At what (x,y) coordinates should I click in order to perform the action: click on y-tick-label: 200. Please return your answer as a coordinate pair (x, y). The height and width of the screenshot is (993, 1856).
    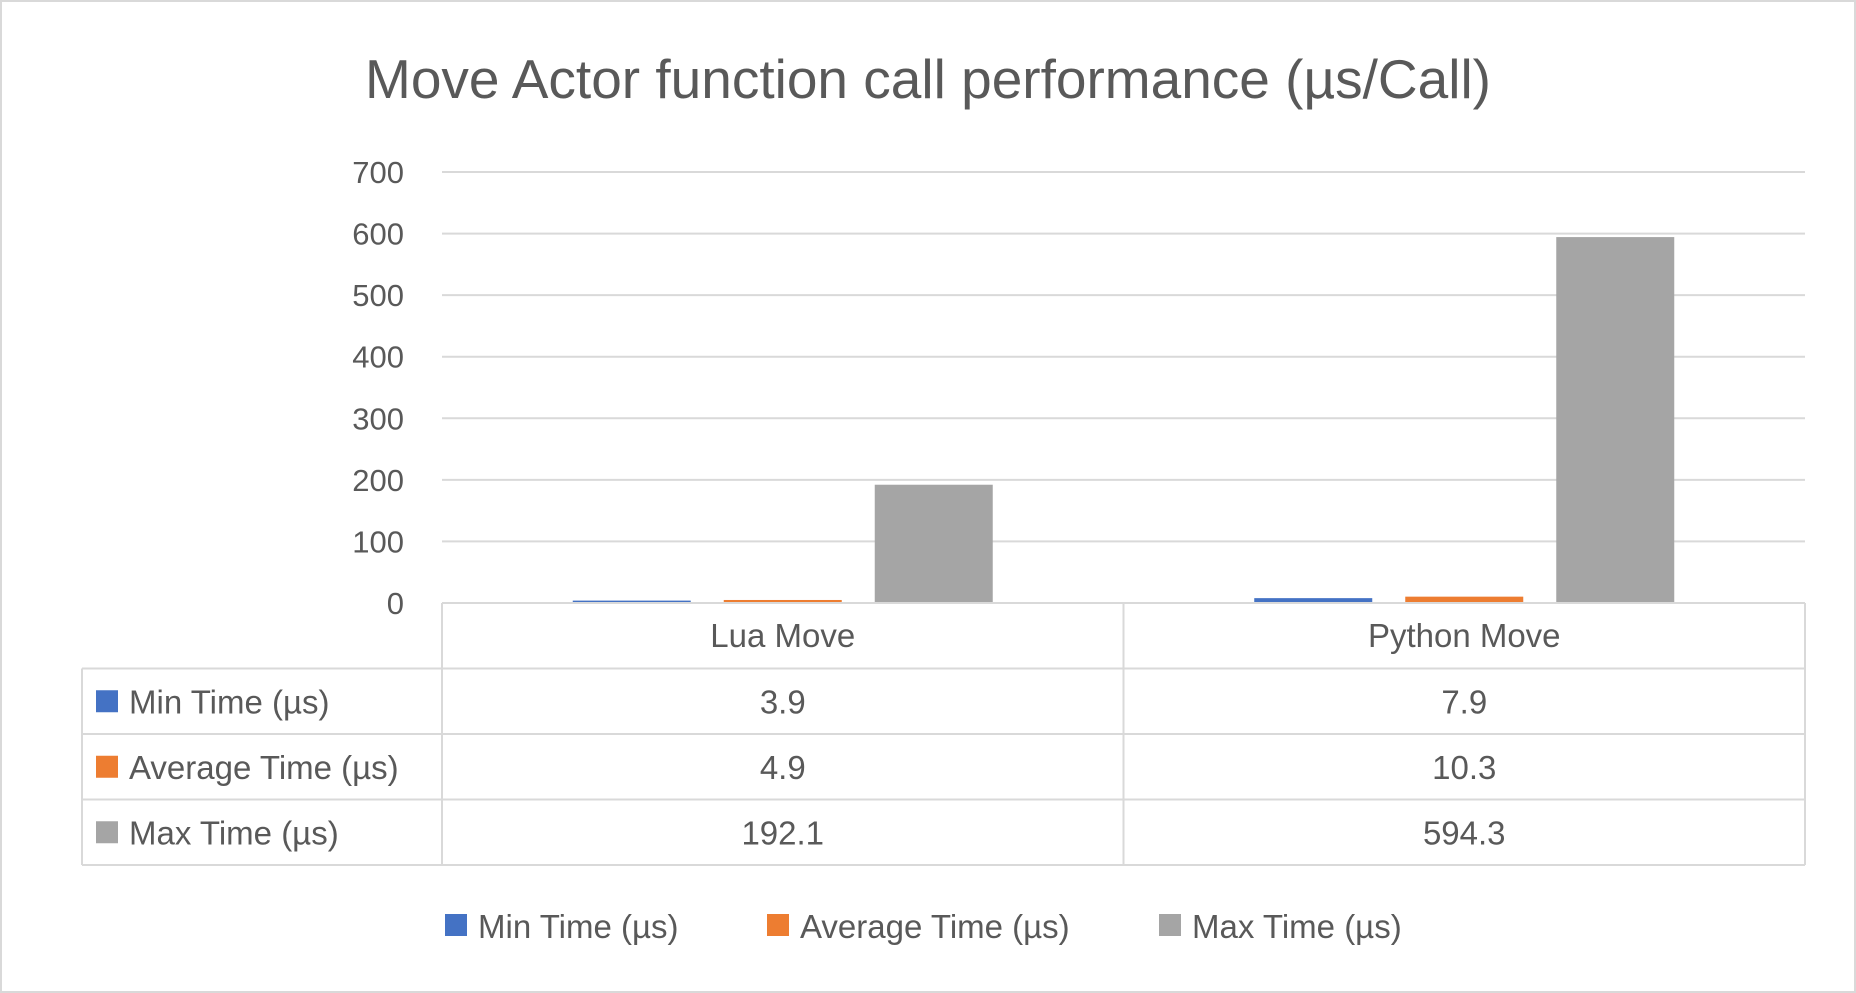
    Looking at the image, I should click on (378, 480).